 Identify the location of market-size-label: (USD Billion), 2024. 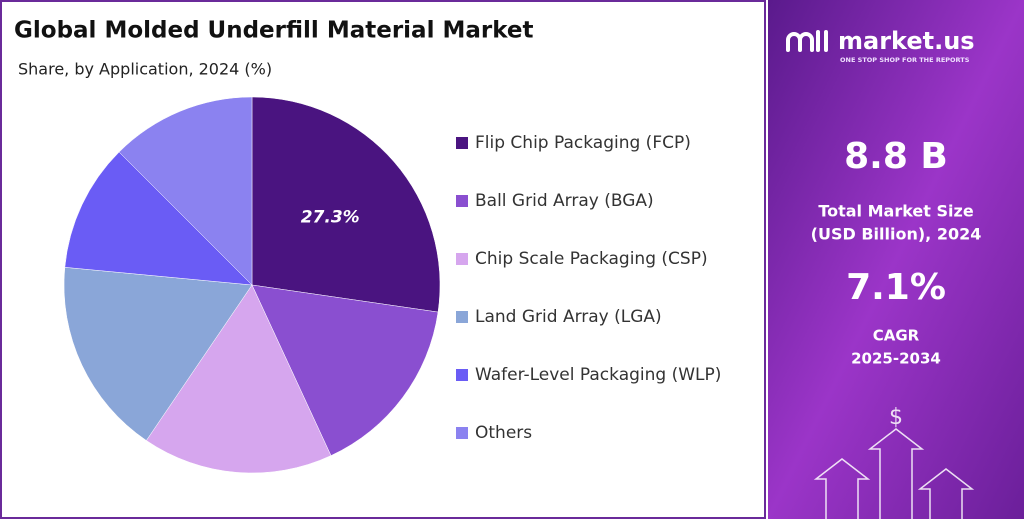
(896, 234).